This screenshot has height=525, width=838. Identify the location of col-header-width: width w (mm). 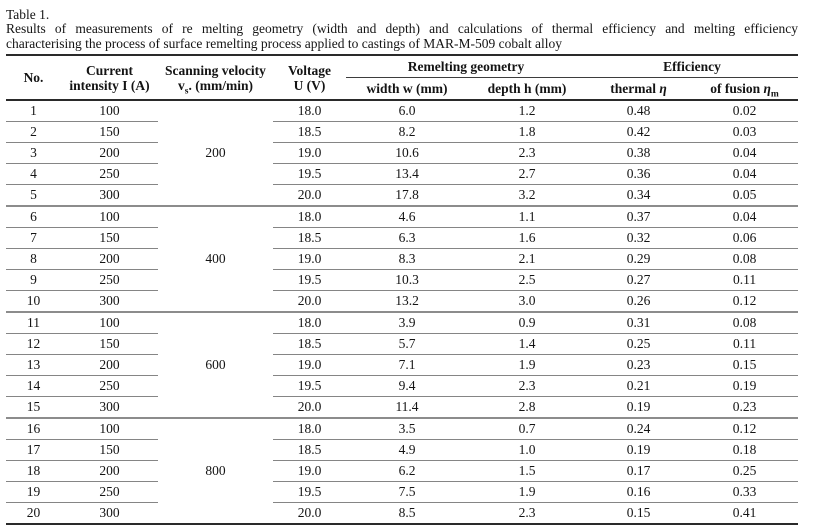
(407, 88).